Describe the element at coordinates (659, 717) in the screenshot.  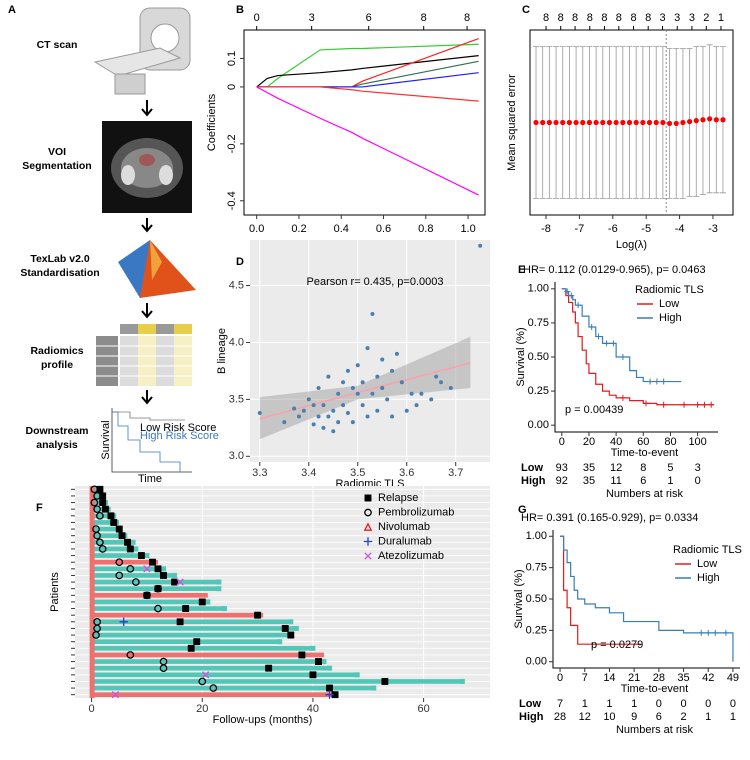
I see `risk-count: 6` at that location.